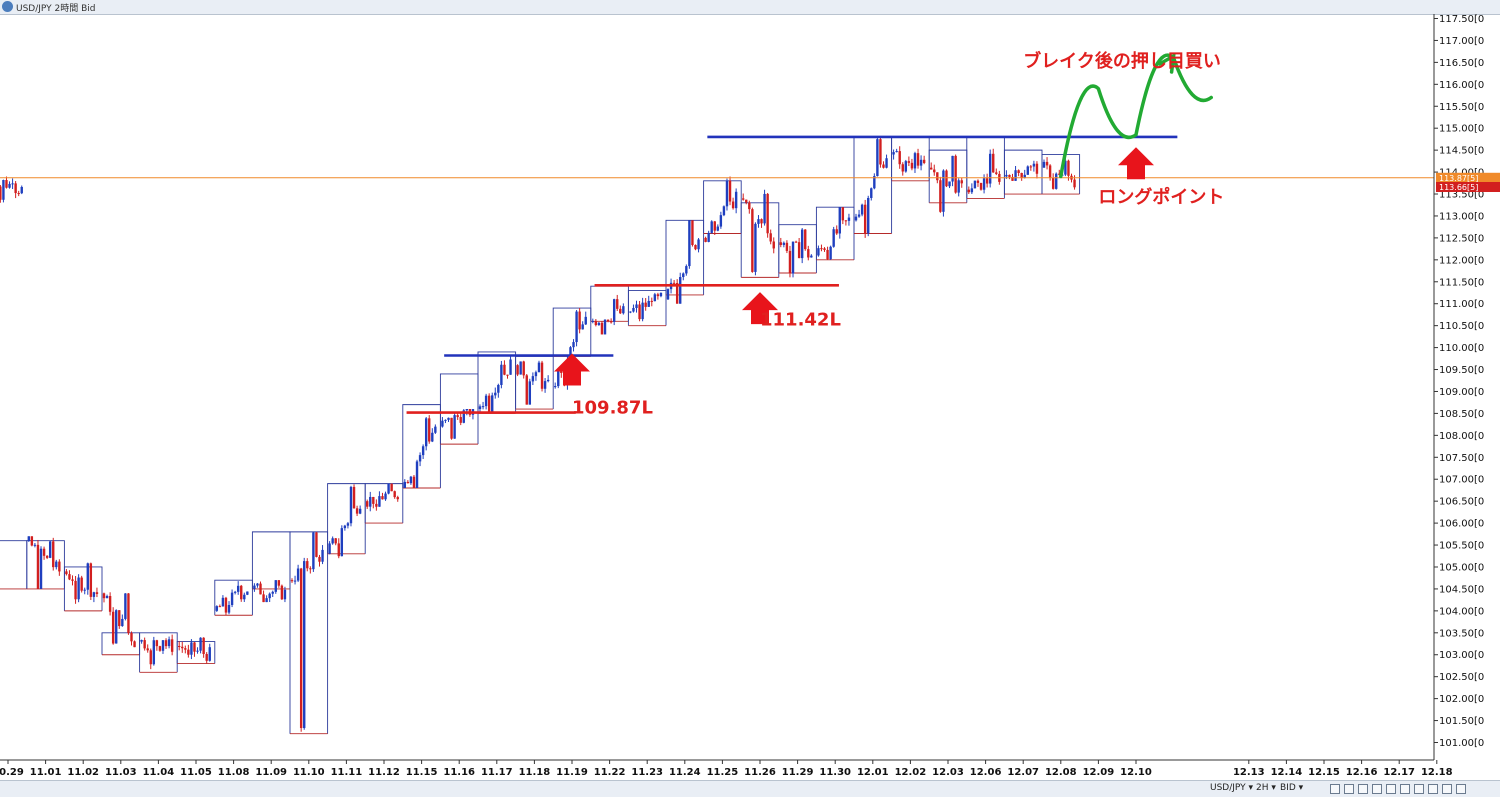 This screenshot has width=1500, height=797. What do you see at coordinates (1324, 772) in the screenshot?
I see `x-tick-label: 12.15` at bounding box center [1324, 772].